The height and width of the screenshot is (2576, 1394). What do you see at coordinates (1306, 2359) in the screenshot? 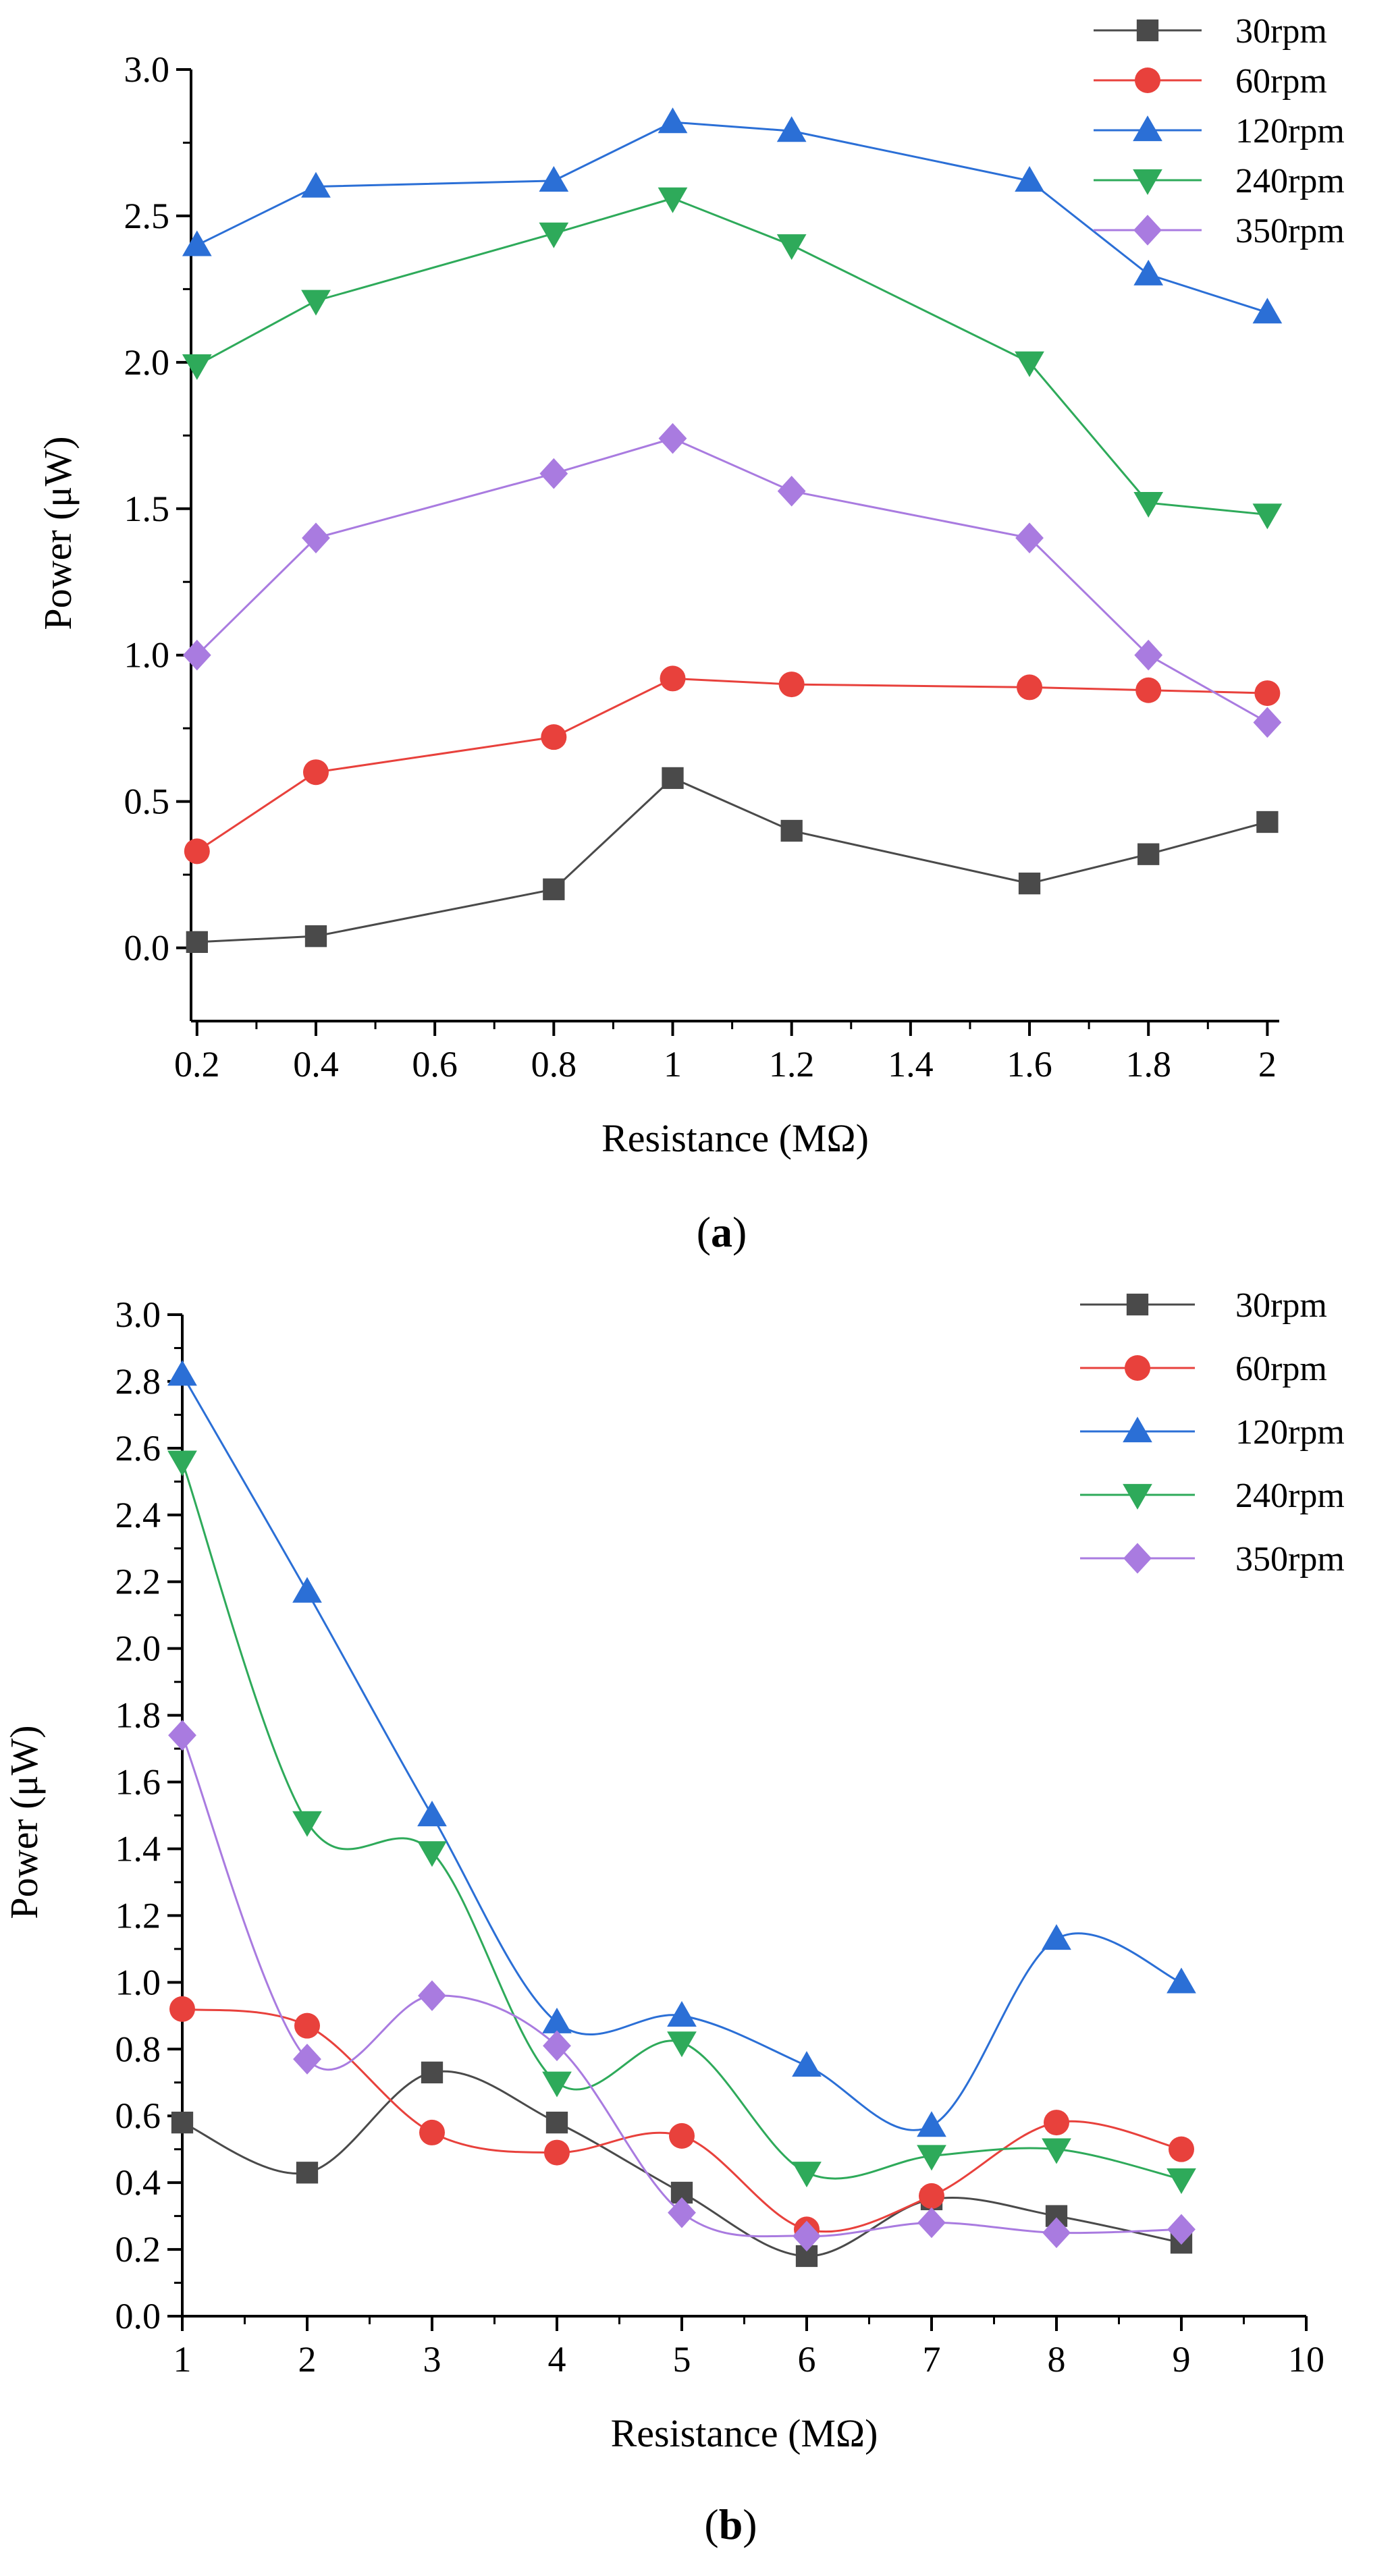
I see `x-tick-label: 10` at bounding box center [1306, 2359].